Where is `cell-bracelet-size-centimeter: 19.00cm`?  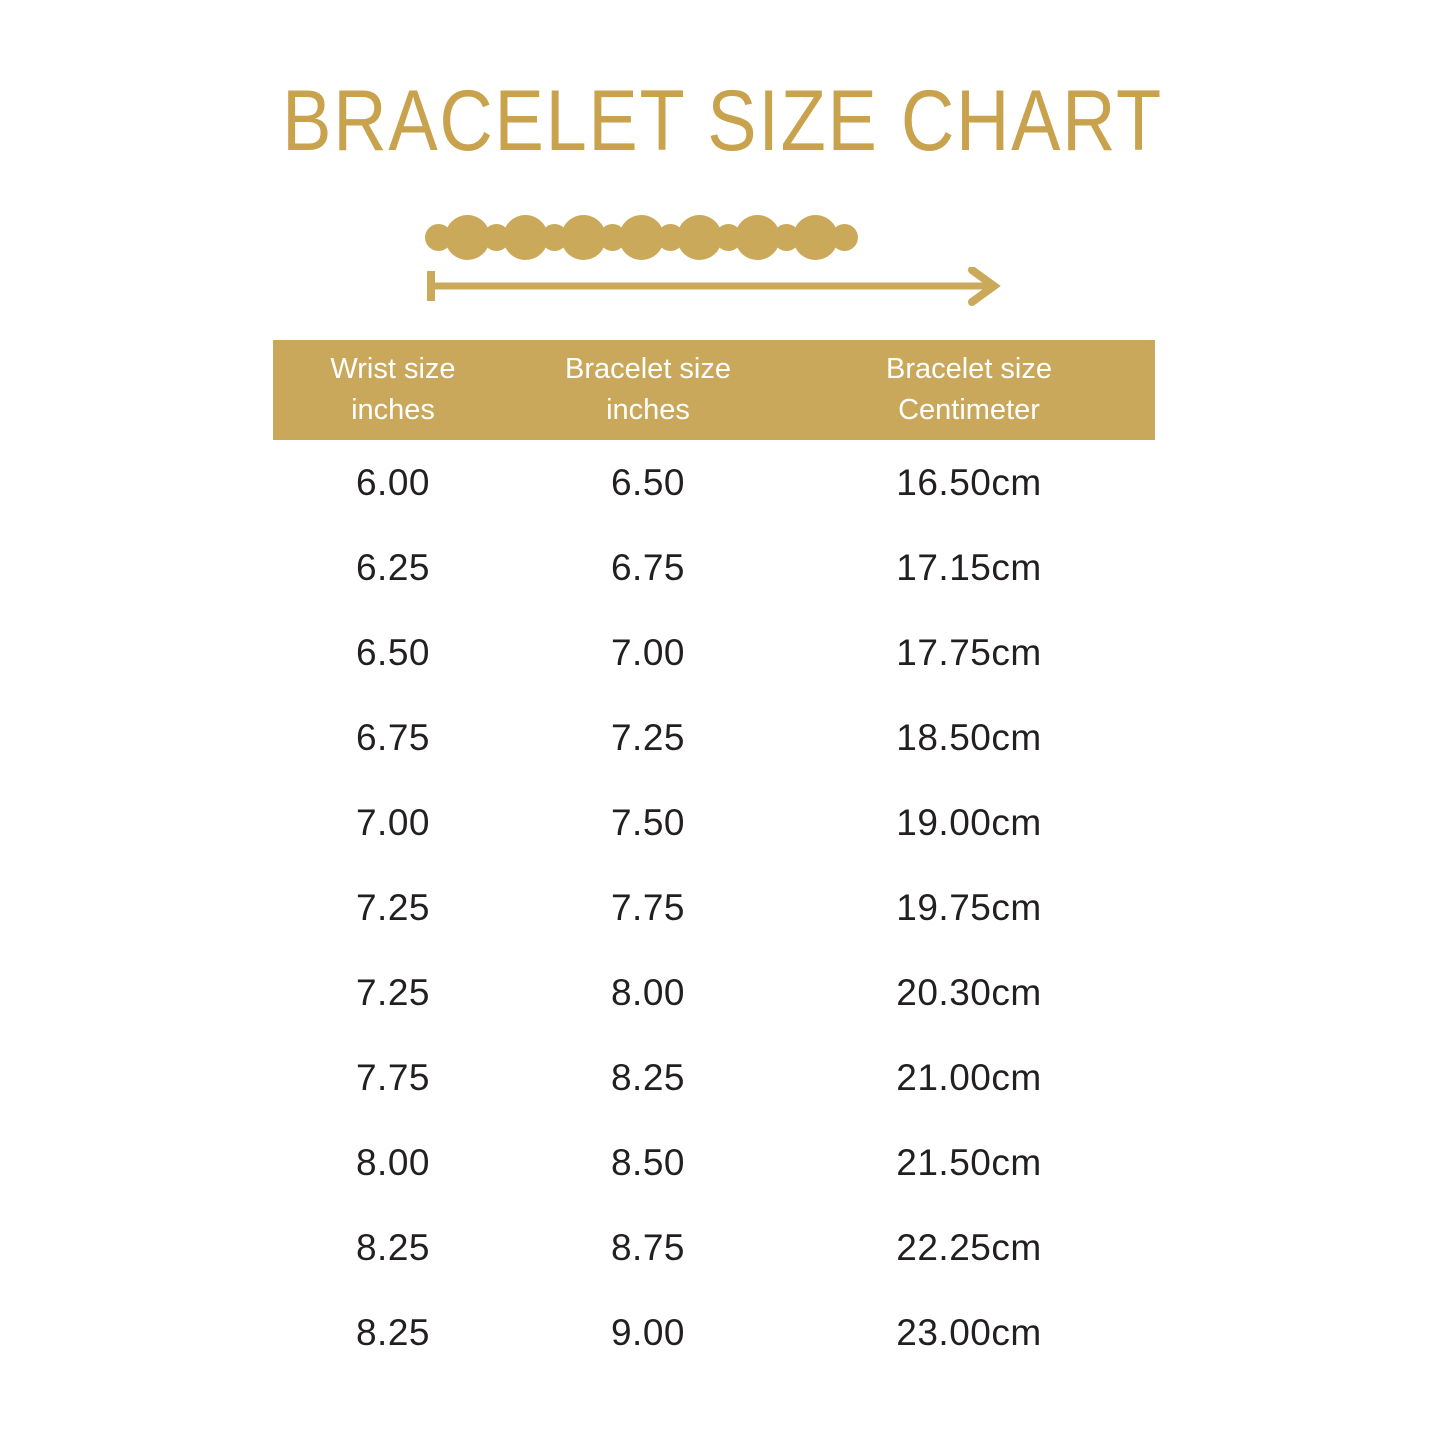
cell-bracelet-size-centimeter: 19.00cm is located at coordinates (969, 822).